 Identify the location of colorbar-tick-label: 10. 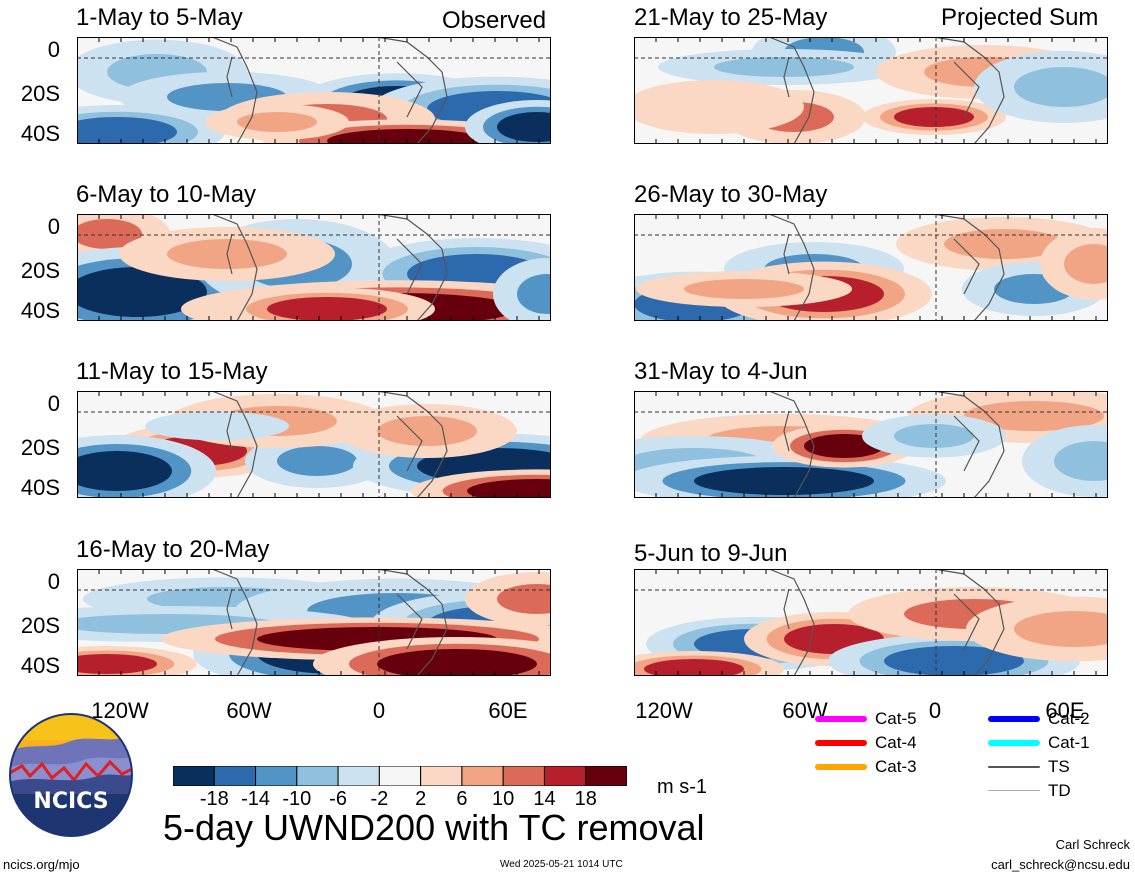
(503, 799).